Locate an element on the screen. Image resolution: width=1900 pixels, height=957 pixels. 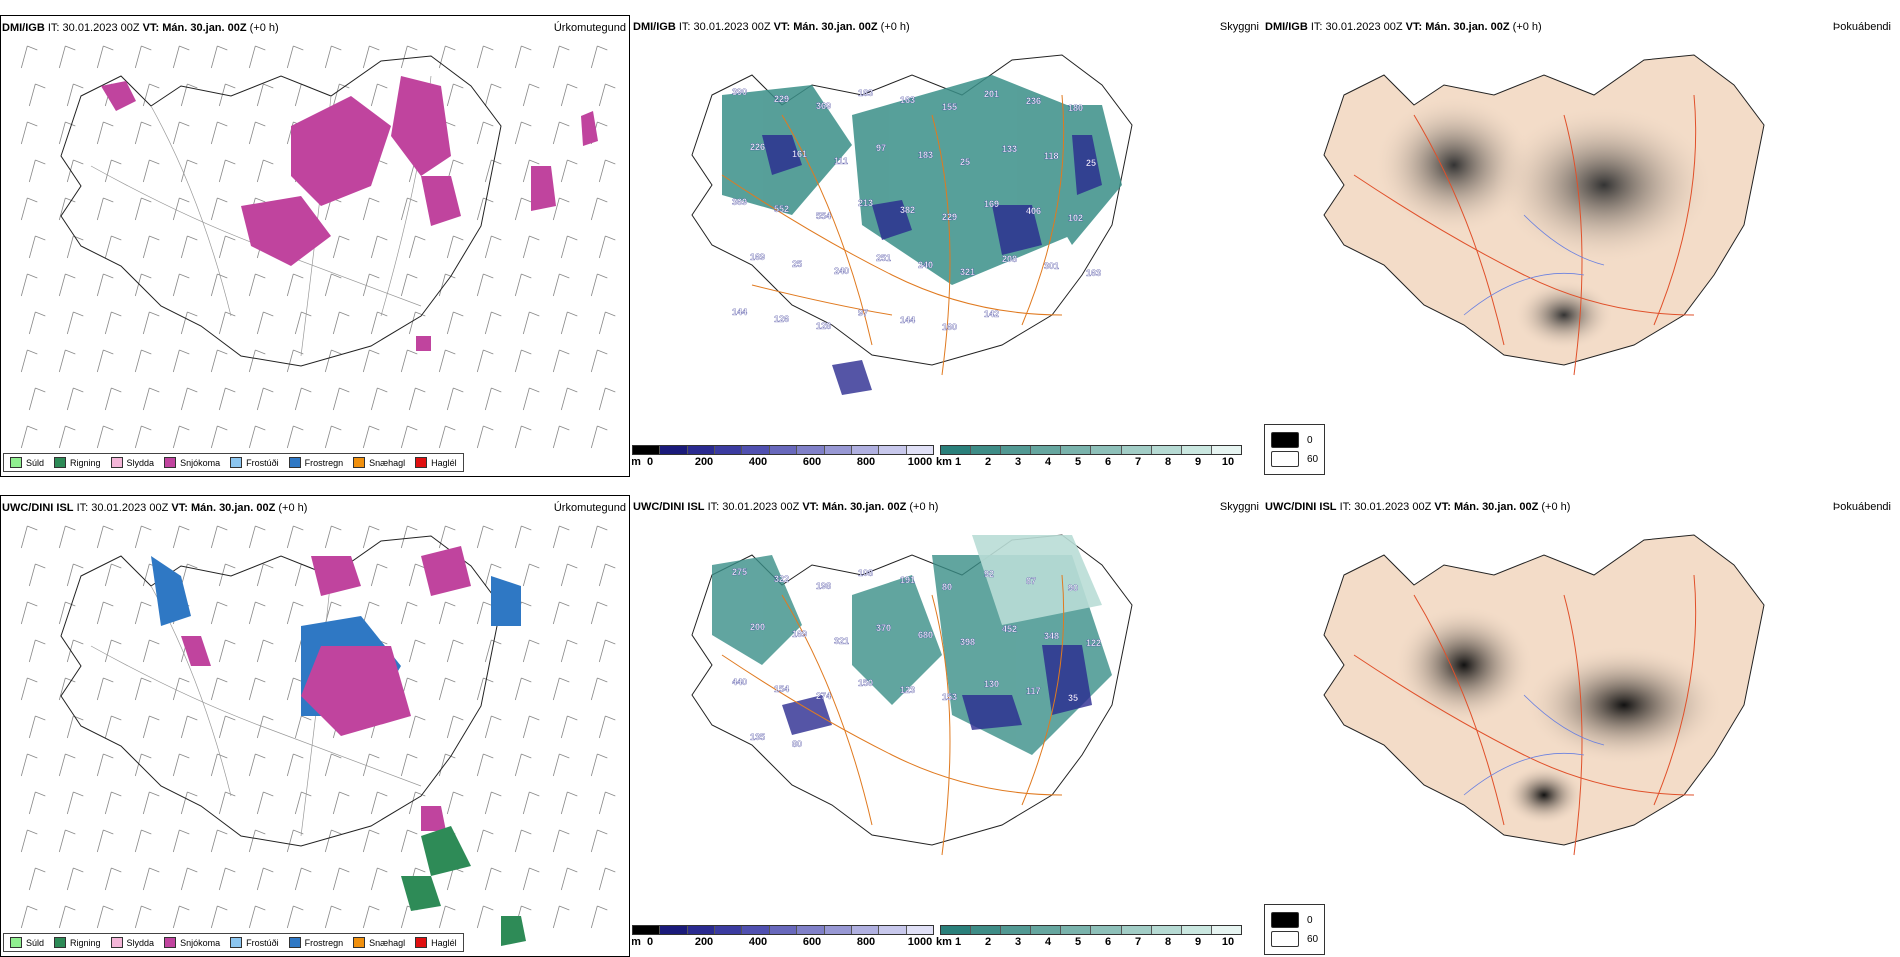
cloud-base-label: 169 is located at coordinates (991, 204).